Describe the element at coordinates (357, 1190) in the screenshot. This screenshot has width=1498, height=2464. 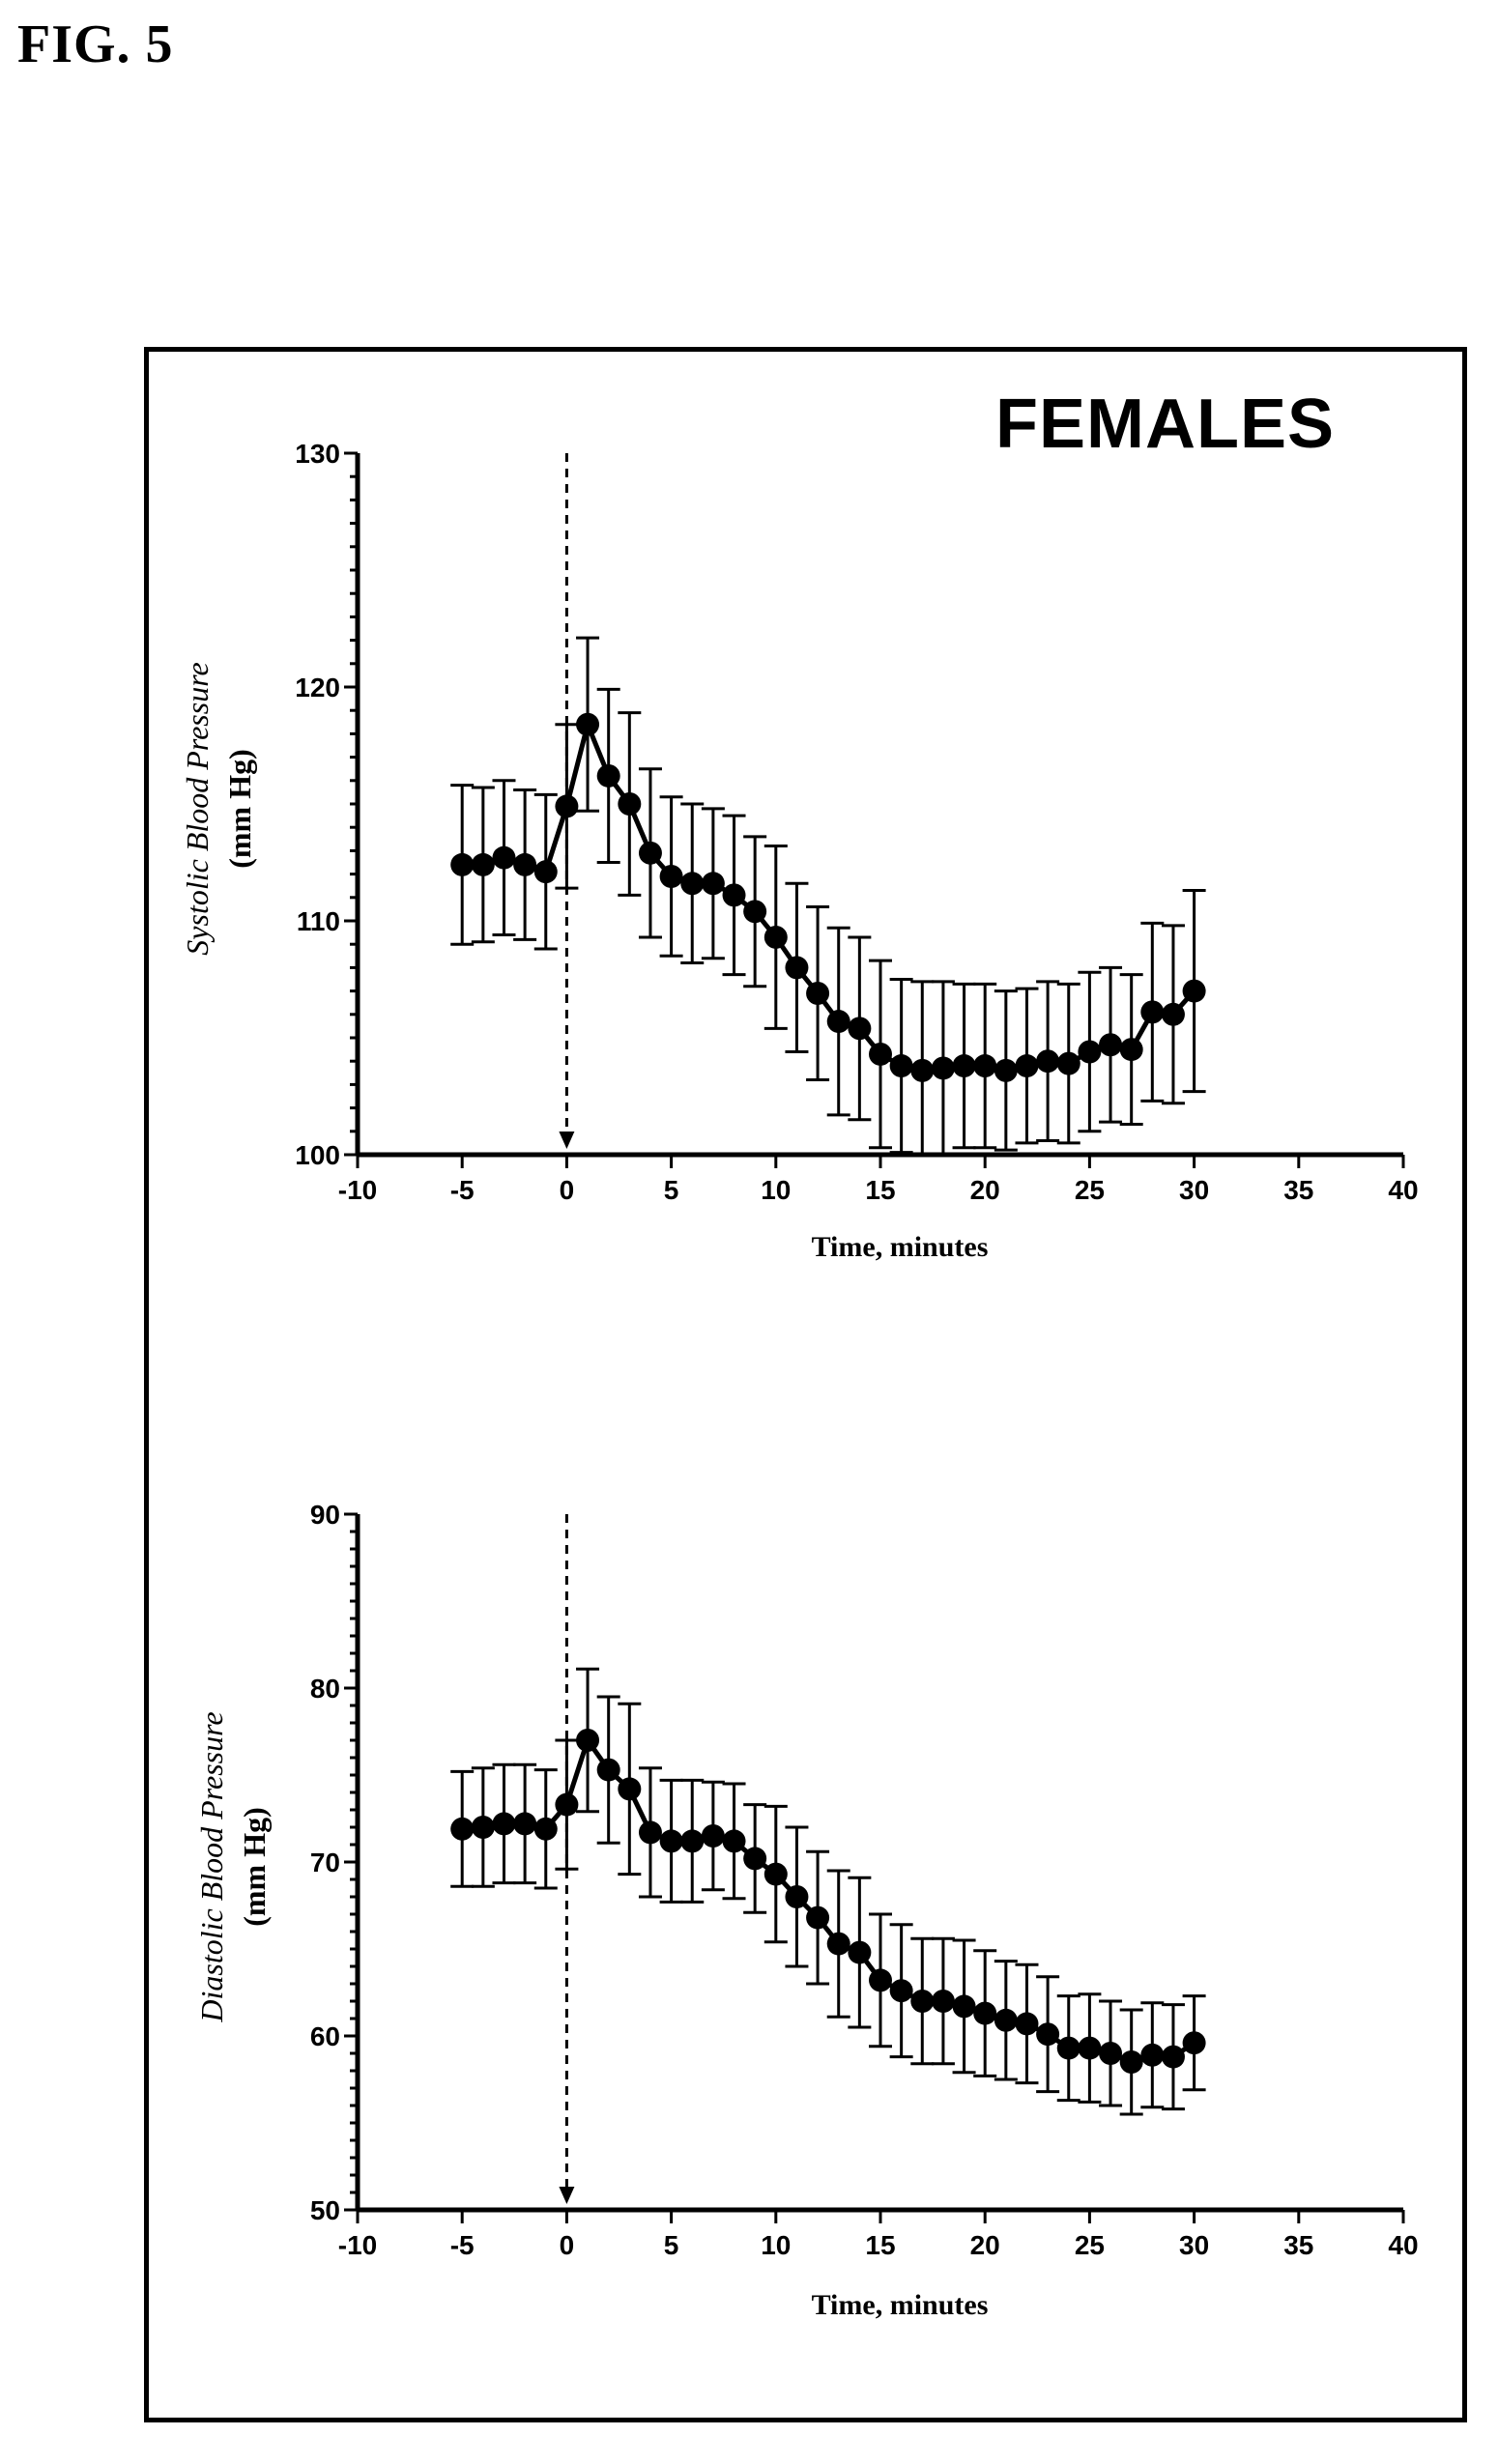
I see `systolic-x-tick-label: -10` at that location.